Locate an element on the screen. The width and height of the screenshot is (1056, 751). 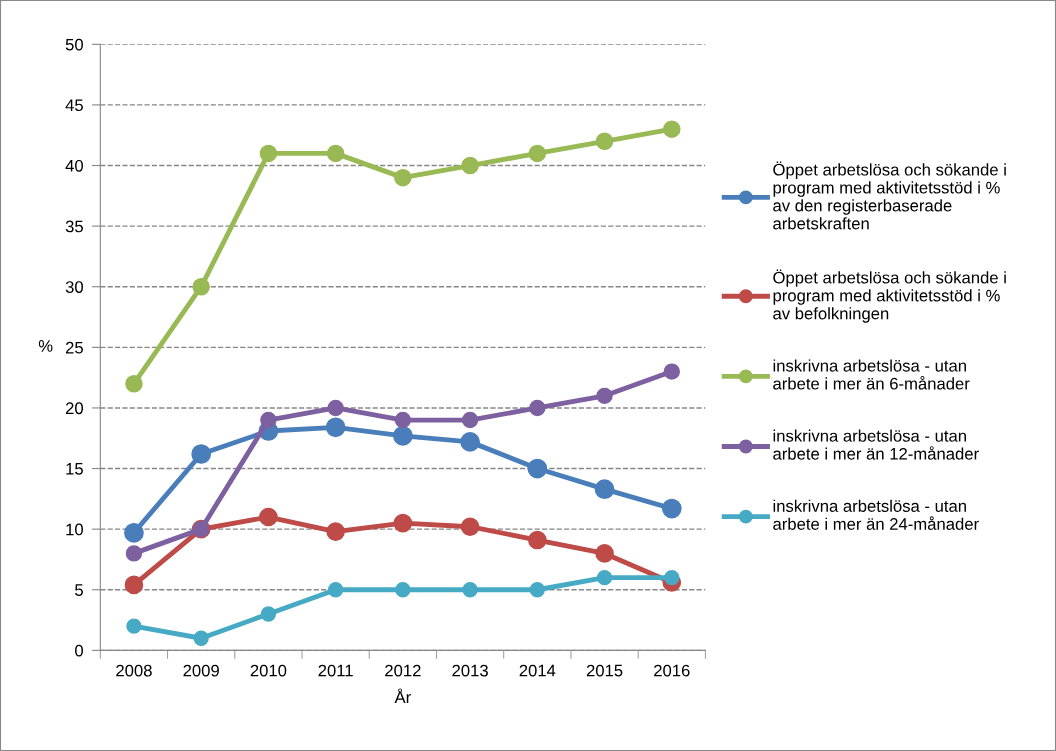
legend-label: Öppet arbetslösa och sökande i program med aktivitetsstöd i % av befolkningen is located at coordinates (889, 296).